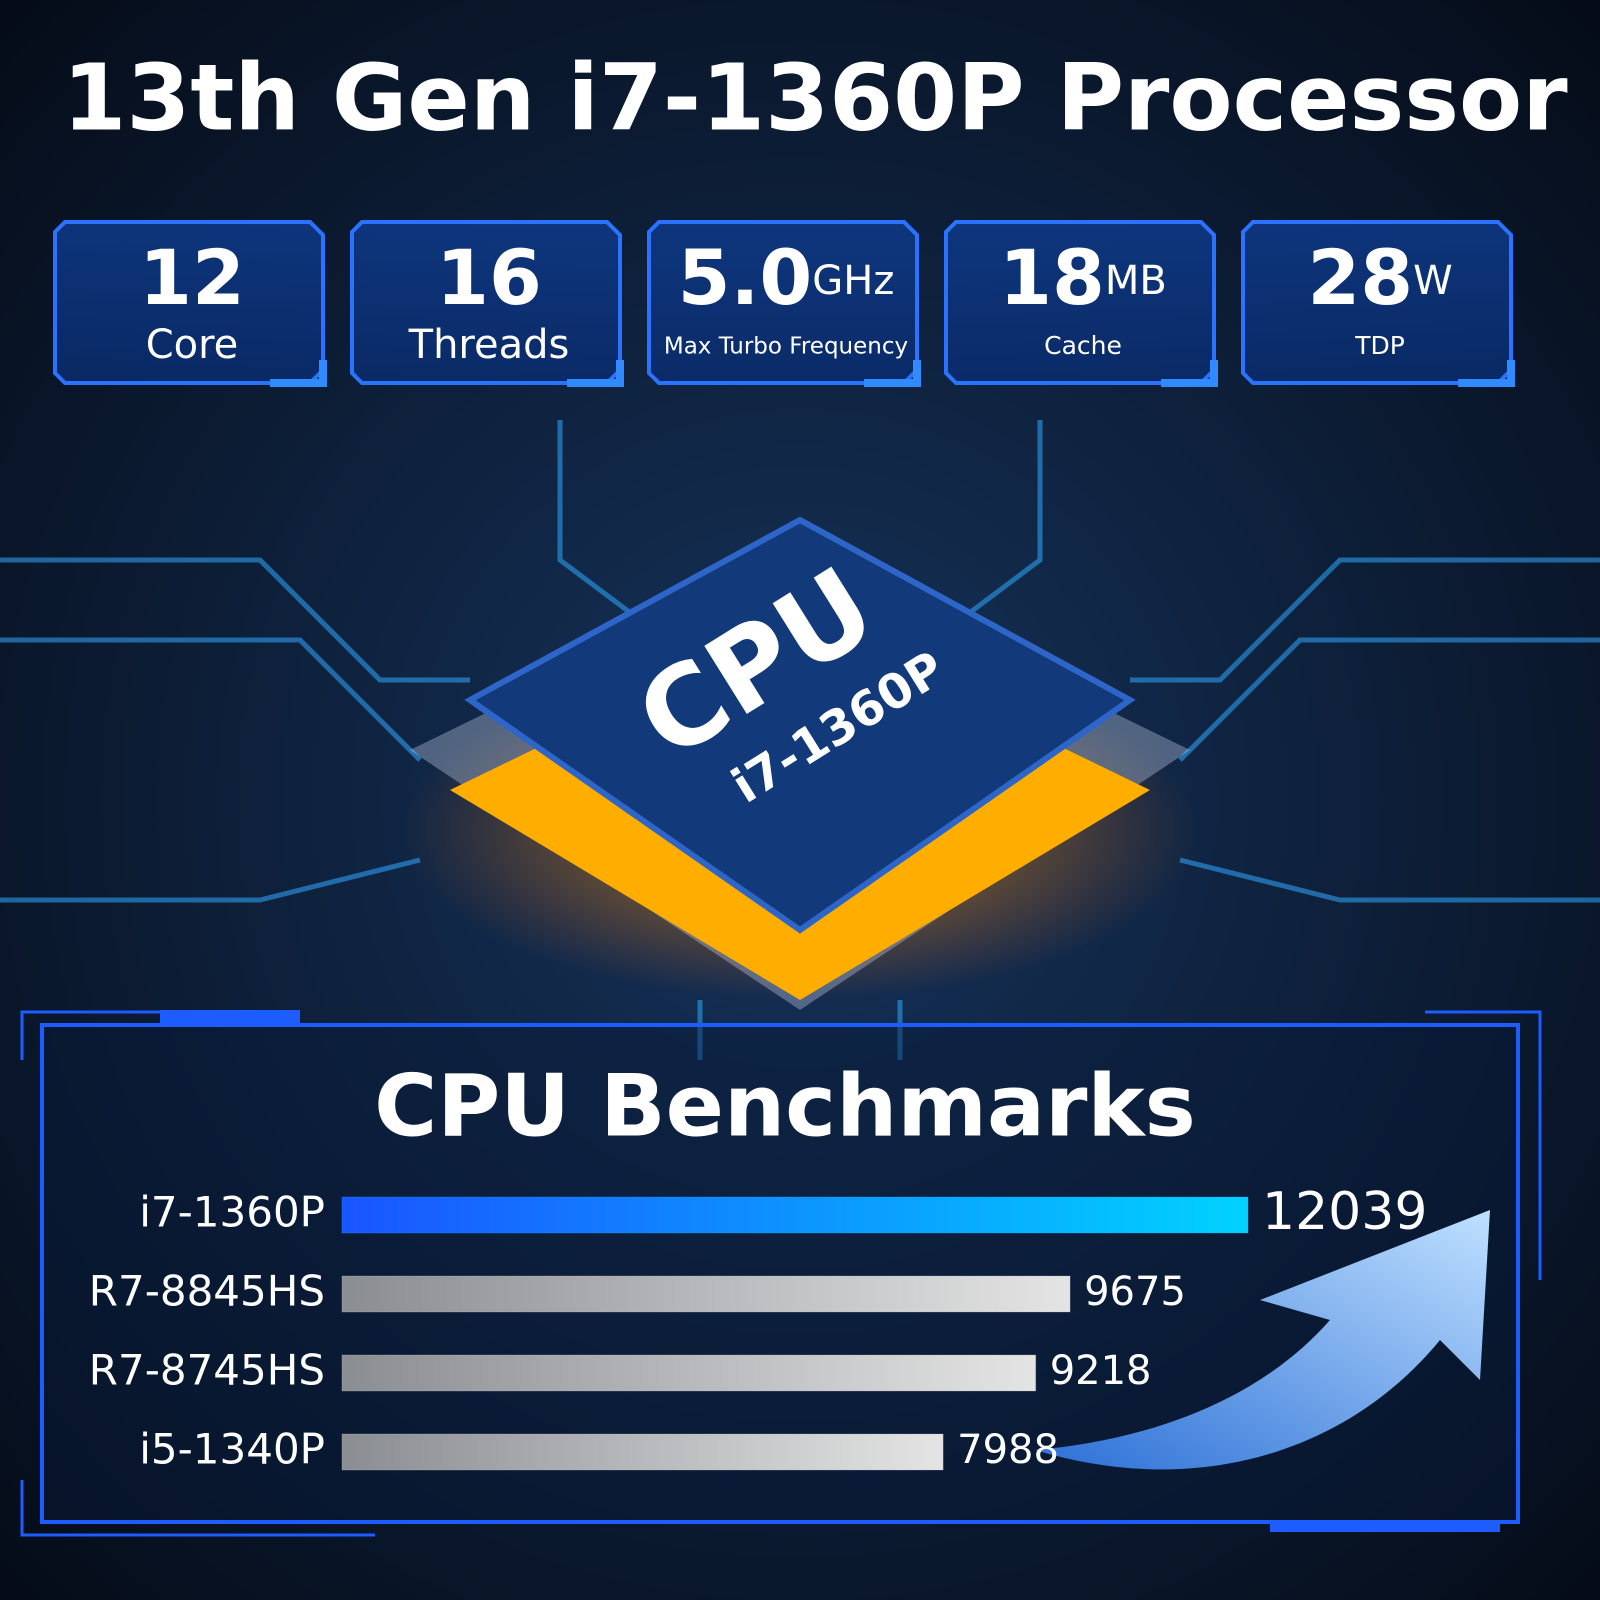 The image size is (1600, 1600). What do you see at coordinates (489, 345) in the screenshot?
I see `spec-label: Threads` at bounding box center [489, 345].